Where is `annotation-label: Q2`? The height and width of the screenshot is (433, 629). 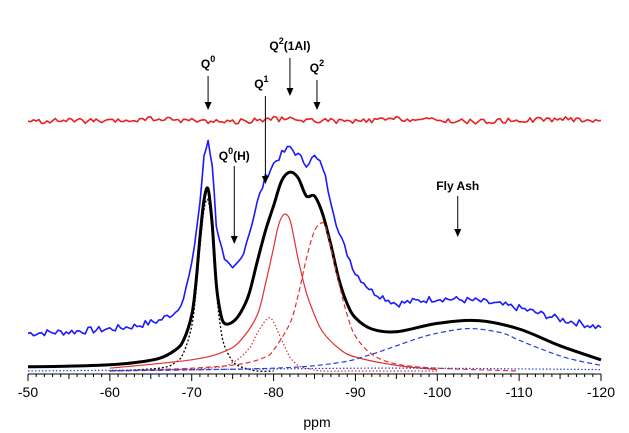
annotation-label: Q2 is located at coordinates (317, 66).